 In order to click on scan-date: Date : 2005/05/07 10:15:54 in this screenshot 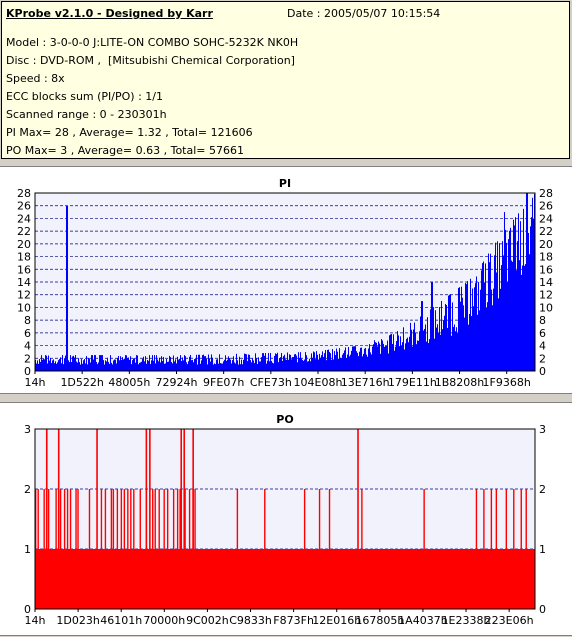, I will do `click(364, 13)`.